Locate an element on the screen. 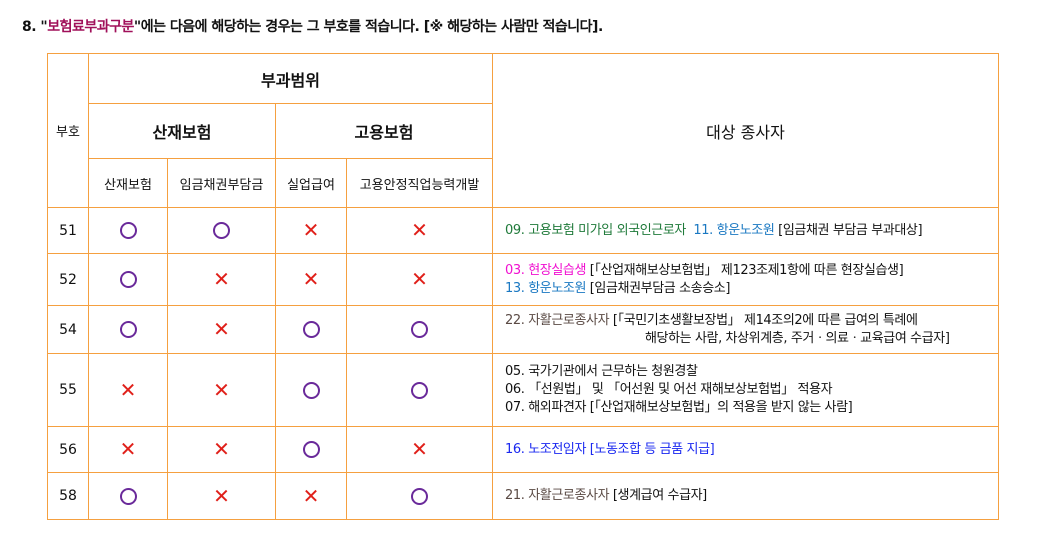  description-segment: 13. 항운노조원 is located at coordinates (547, 288).